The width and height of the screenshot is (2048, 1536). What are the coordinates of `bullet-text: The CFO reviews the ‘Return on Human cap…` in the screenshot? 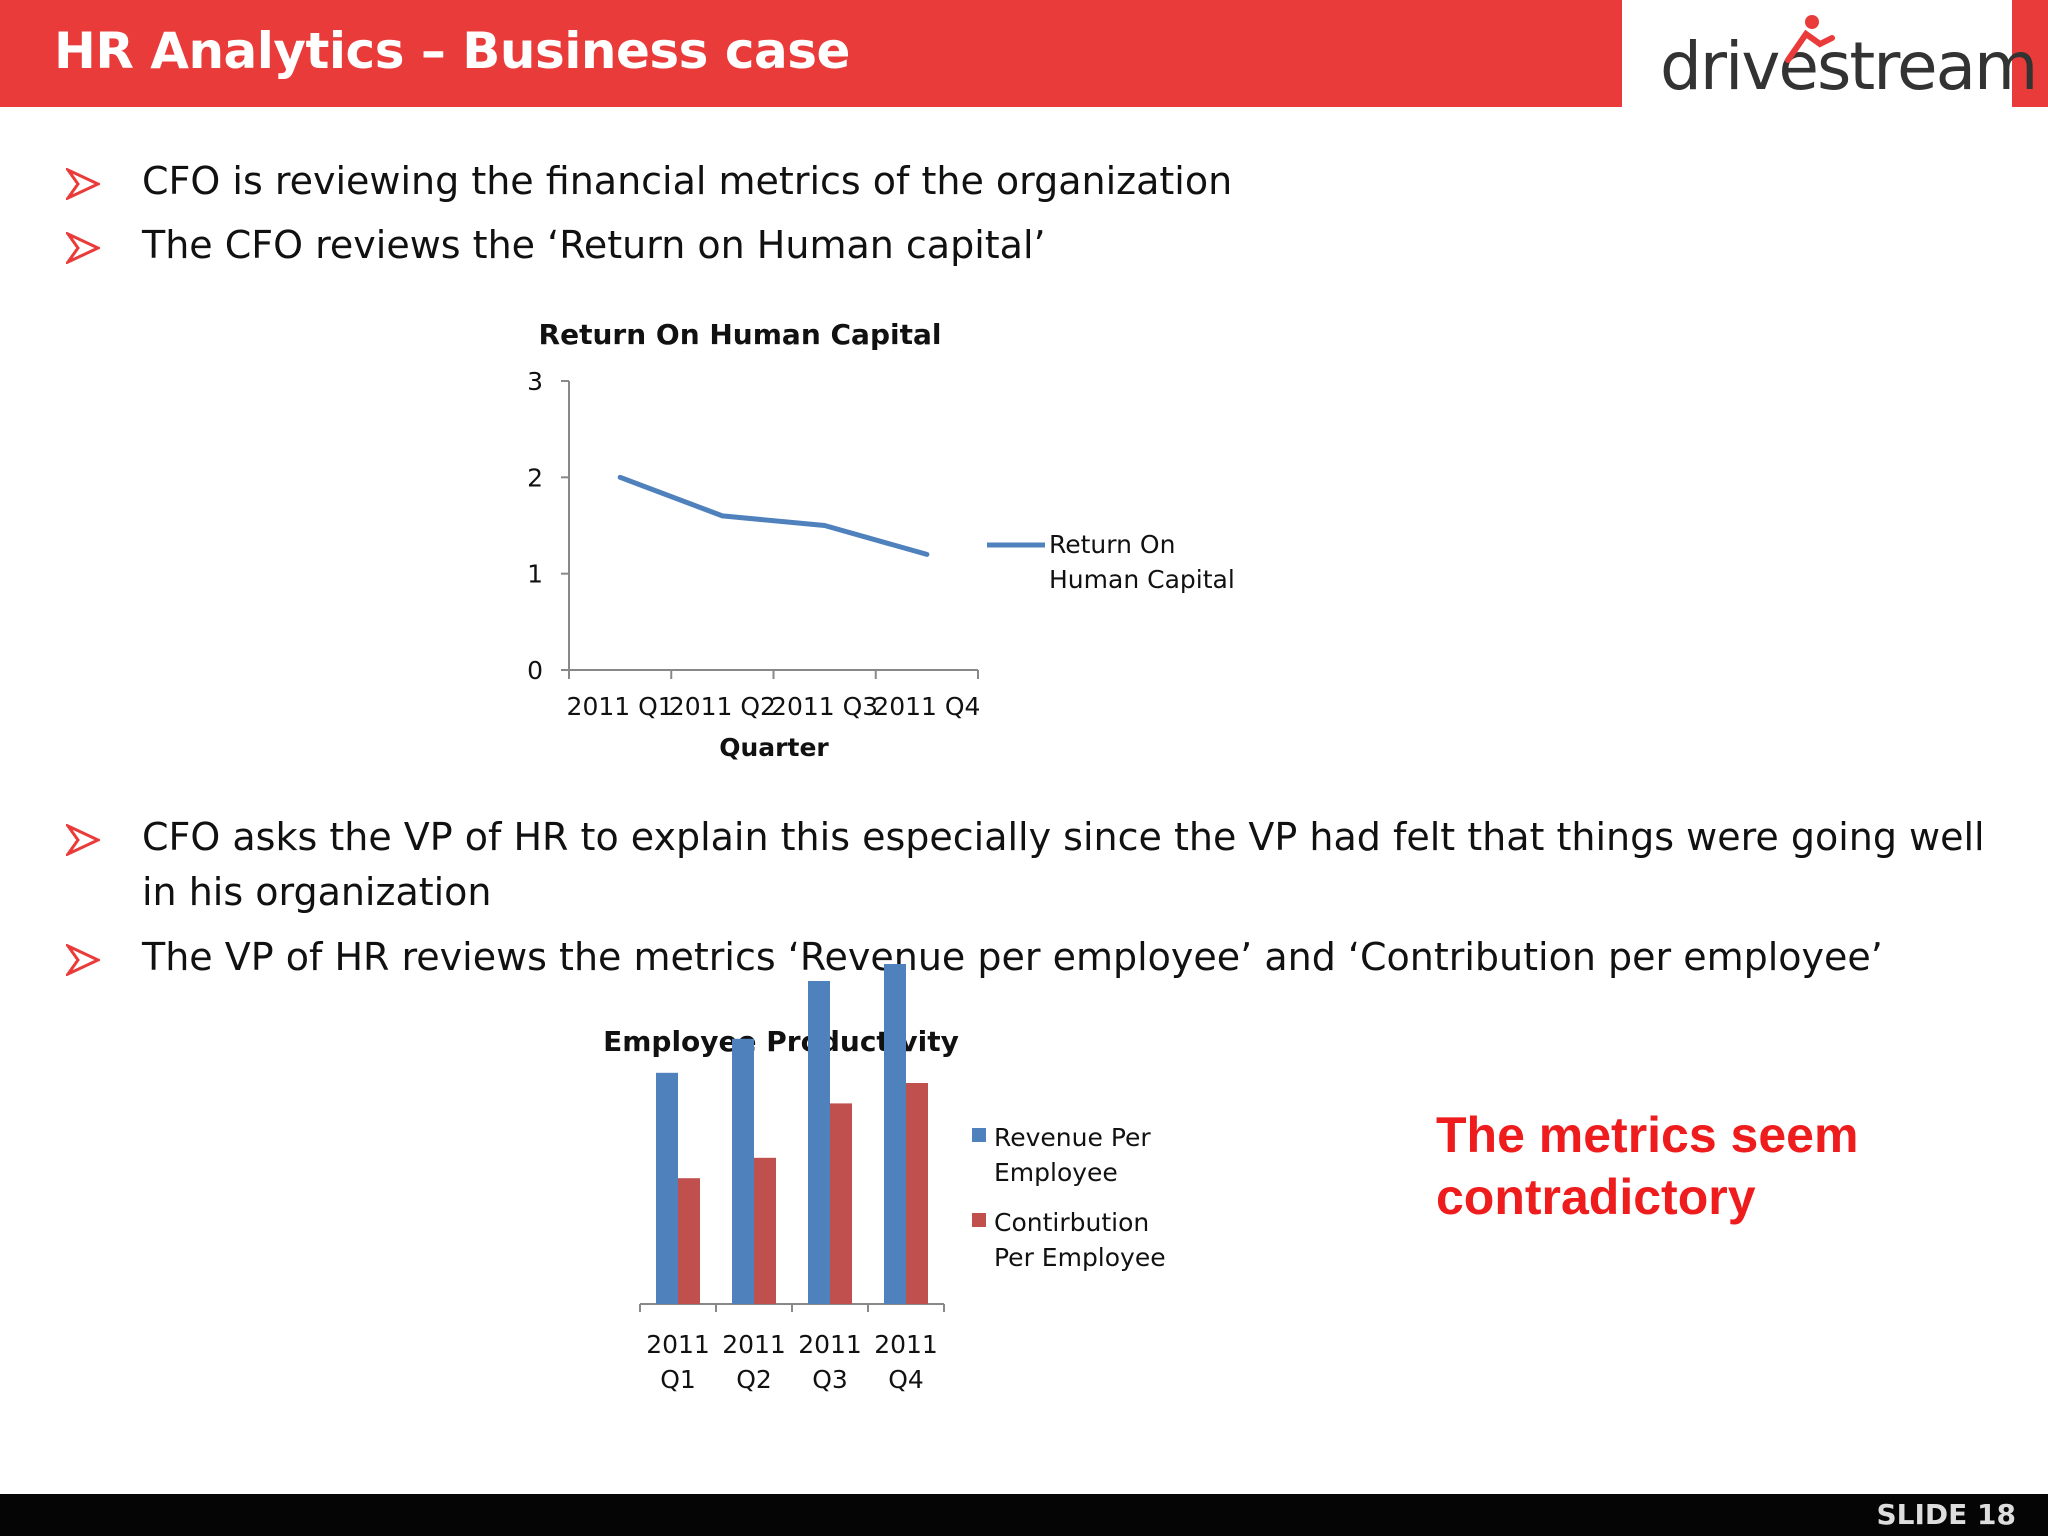 It's located at (594, 245).